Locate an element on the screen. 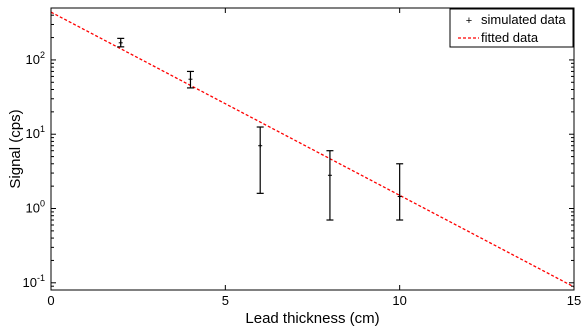 This screenshot has height=331, width=581. legend: + simulated data fitted data is located at coordinates (511, 28).